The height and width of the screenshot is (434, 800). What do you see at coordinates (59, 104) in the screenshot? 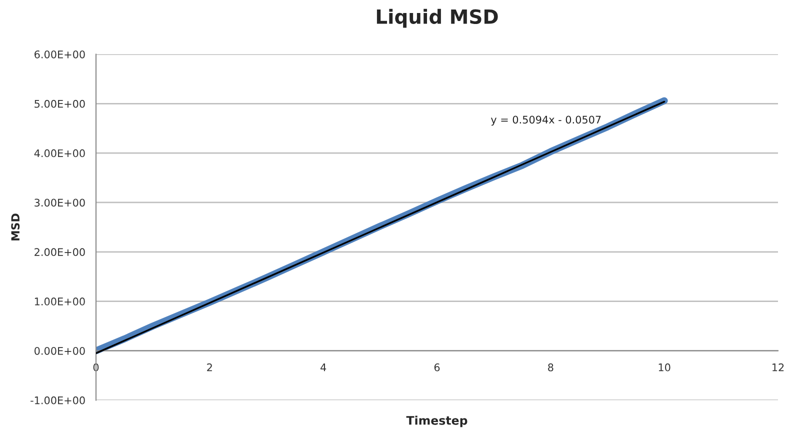
I see `y-tick-label: 5.00E+00` at bounding box center [59, 104].